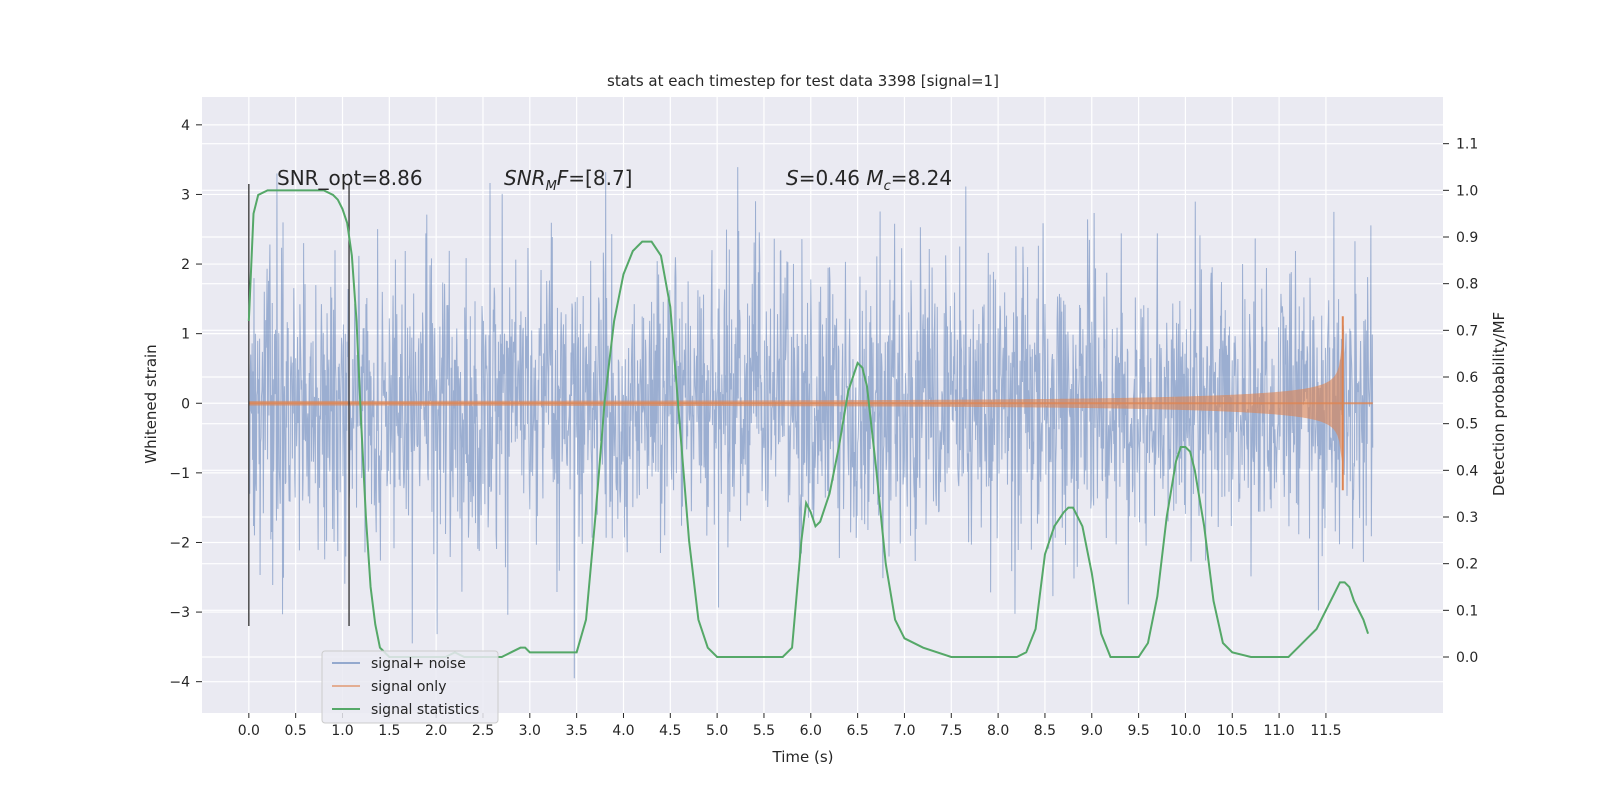  Describe the element at coordinates (1467, 145) in the screenshot. I see `right-tick-label: 1.1` at that location.